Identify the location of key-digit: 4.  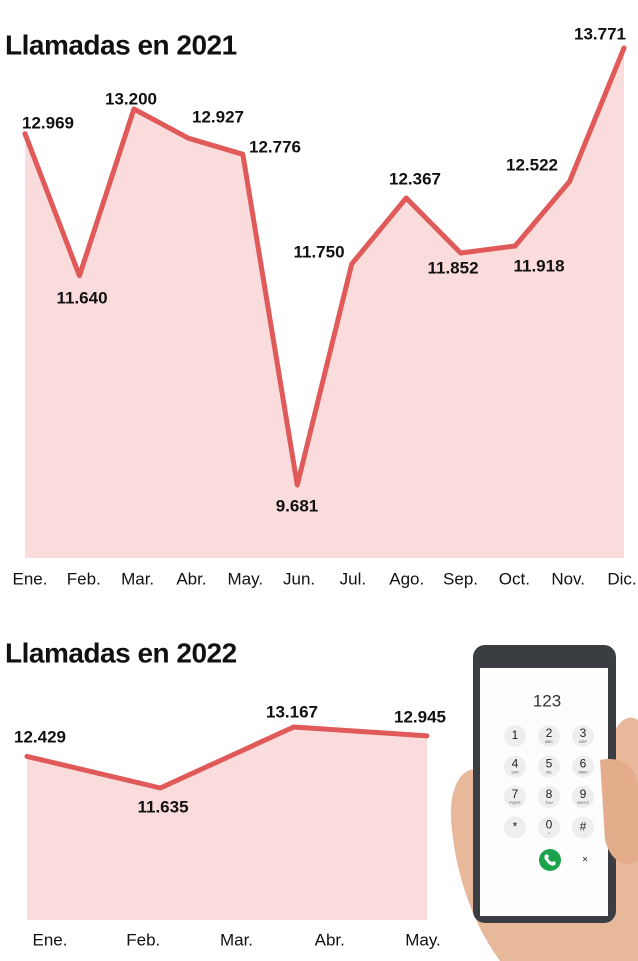
(515, 764).